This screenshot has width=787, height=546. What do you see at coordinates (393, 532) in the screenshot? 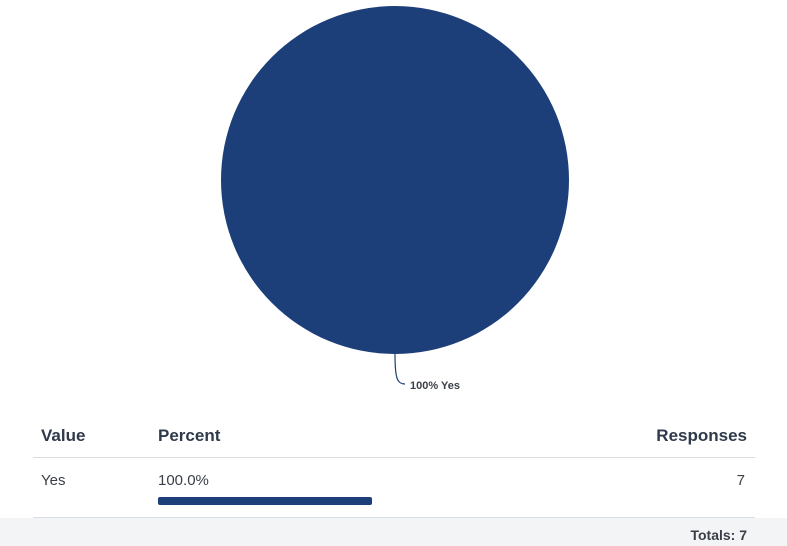
I see `totals-band` at bounding box center [393, 532].